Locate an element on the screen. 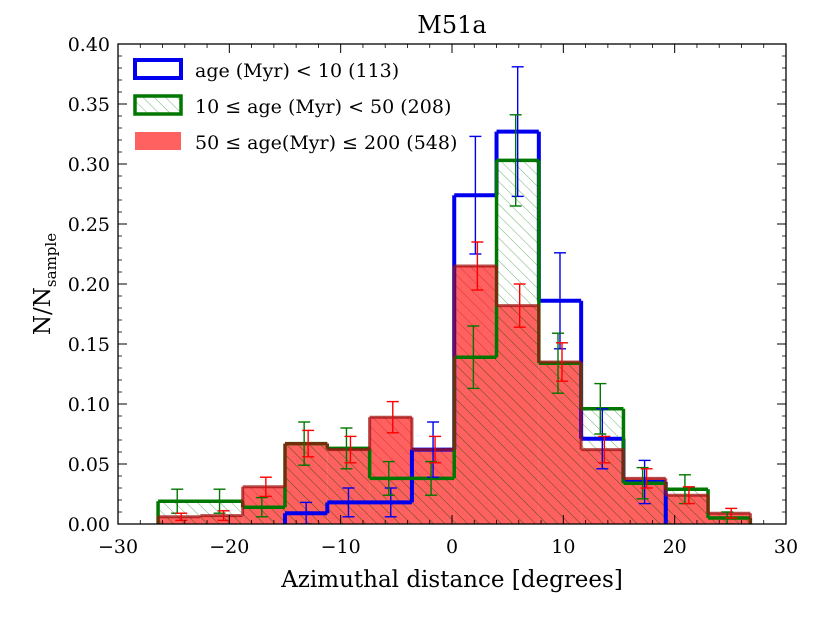  legend-item-blue: age (Myr) < 10 (113) is located at coordinates (266, 70).